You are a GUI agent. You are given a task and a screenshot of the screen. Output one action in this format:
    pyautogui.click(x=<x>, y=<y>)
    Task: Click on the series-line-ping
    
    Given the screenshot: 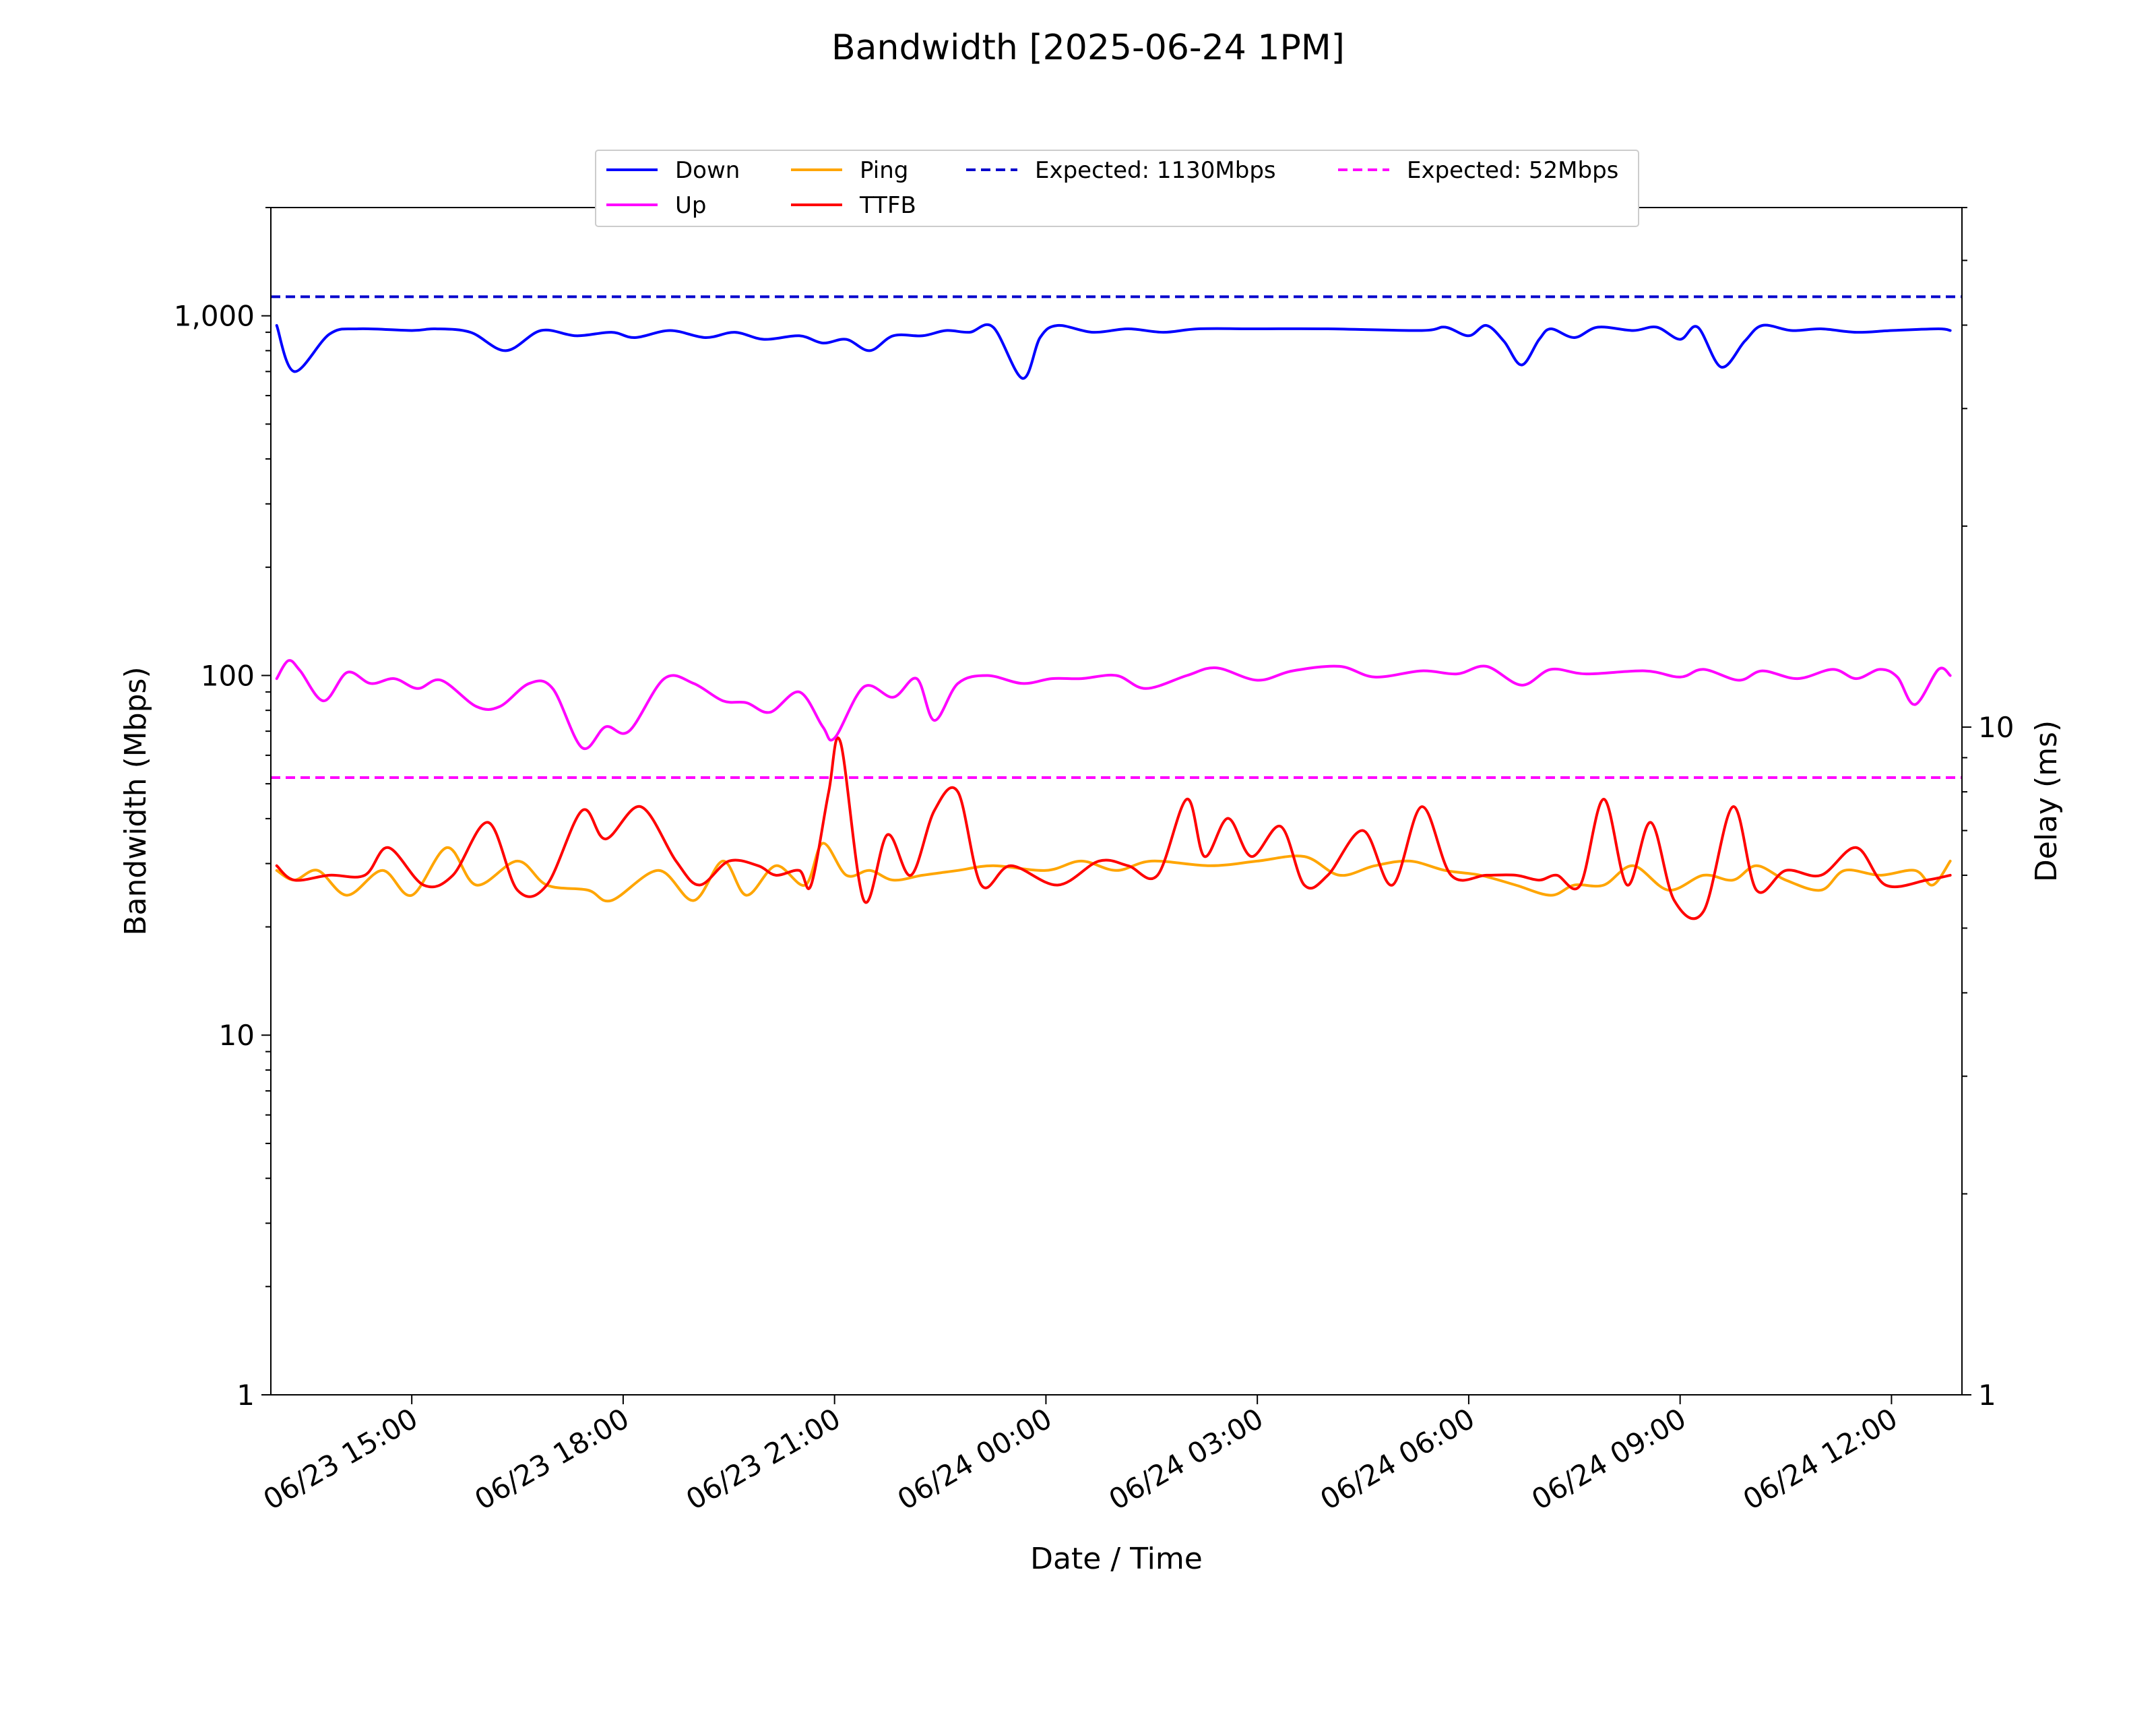 What is the action you would take?
    pyautogui.click(x=1113, y=872)
    